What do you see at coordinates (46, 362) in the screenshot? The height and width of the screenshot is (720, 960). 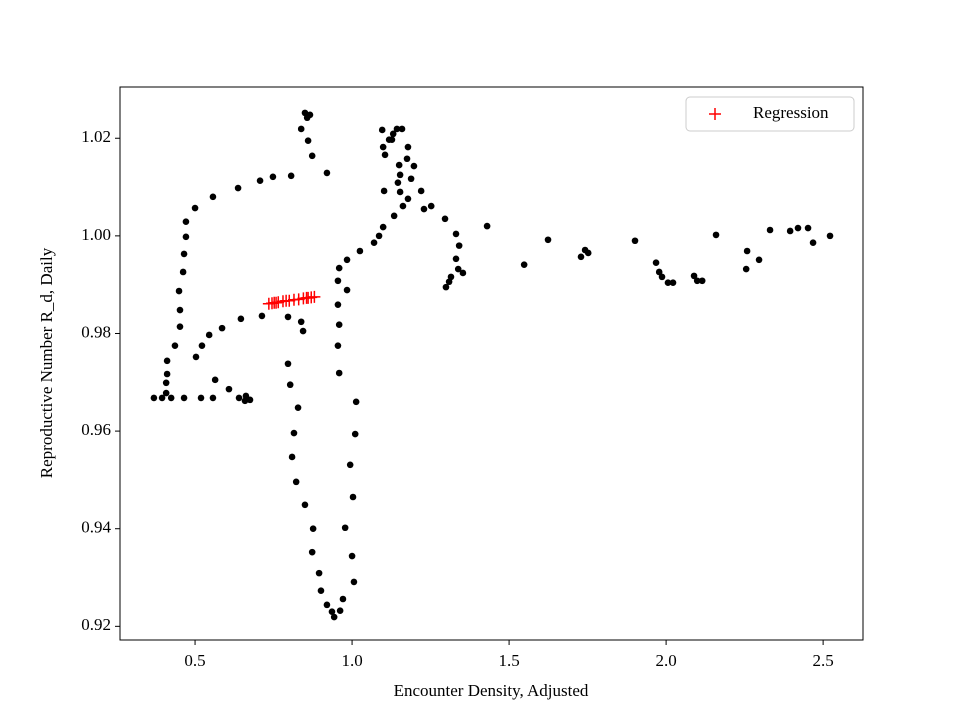 I see `y-axis-label: Reproductive Number R_d, Daily` at bounding box center [46, 362].